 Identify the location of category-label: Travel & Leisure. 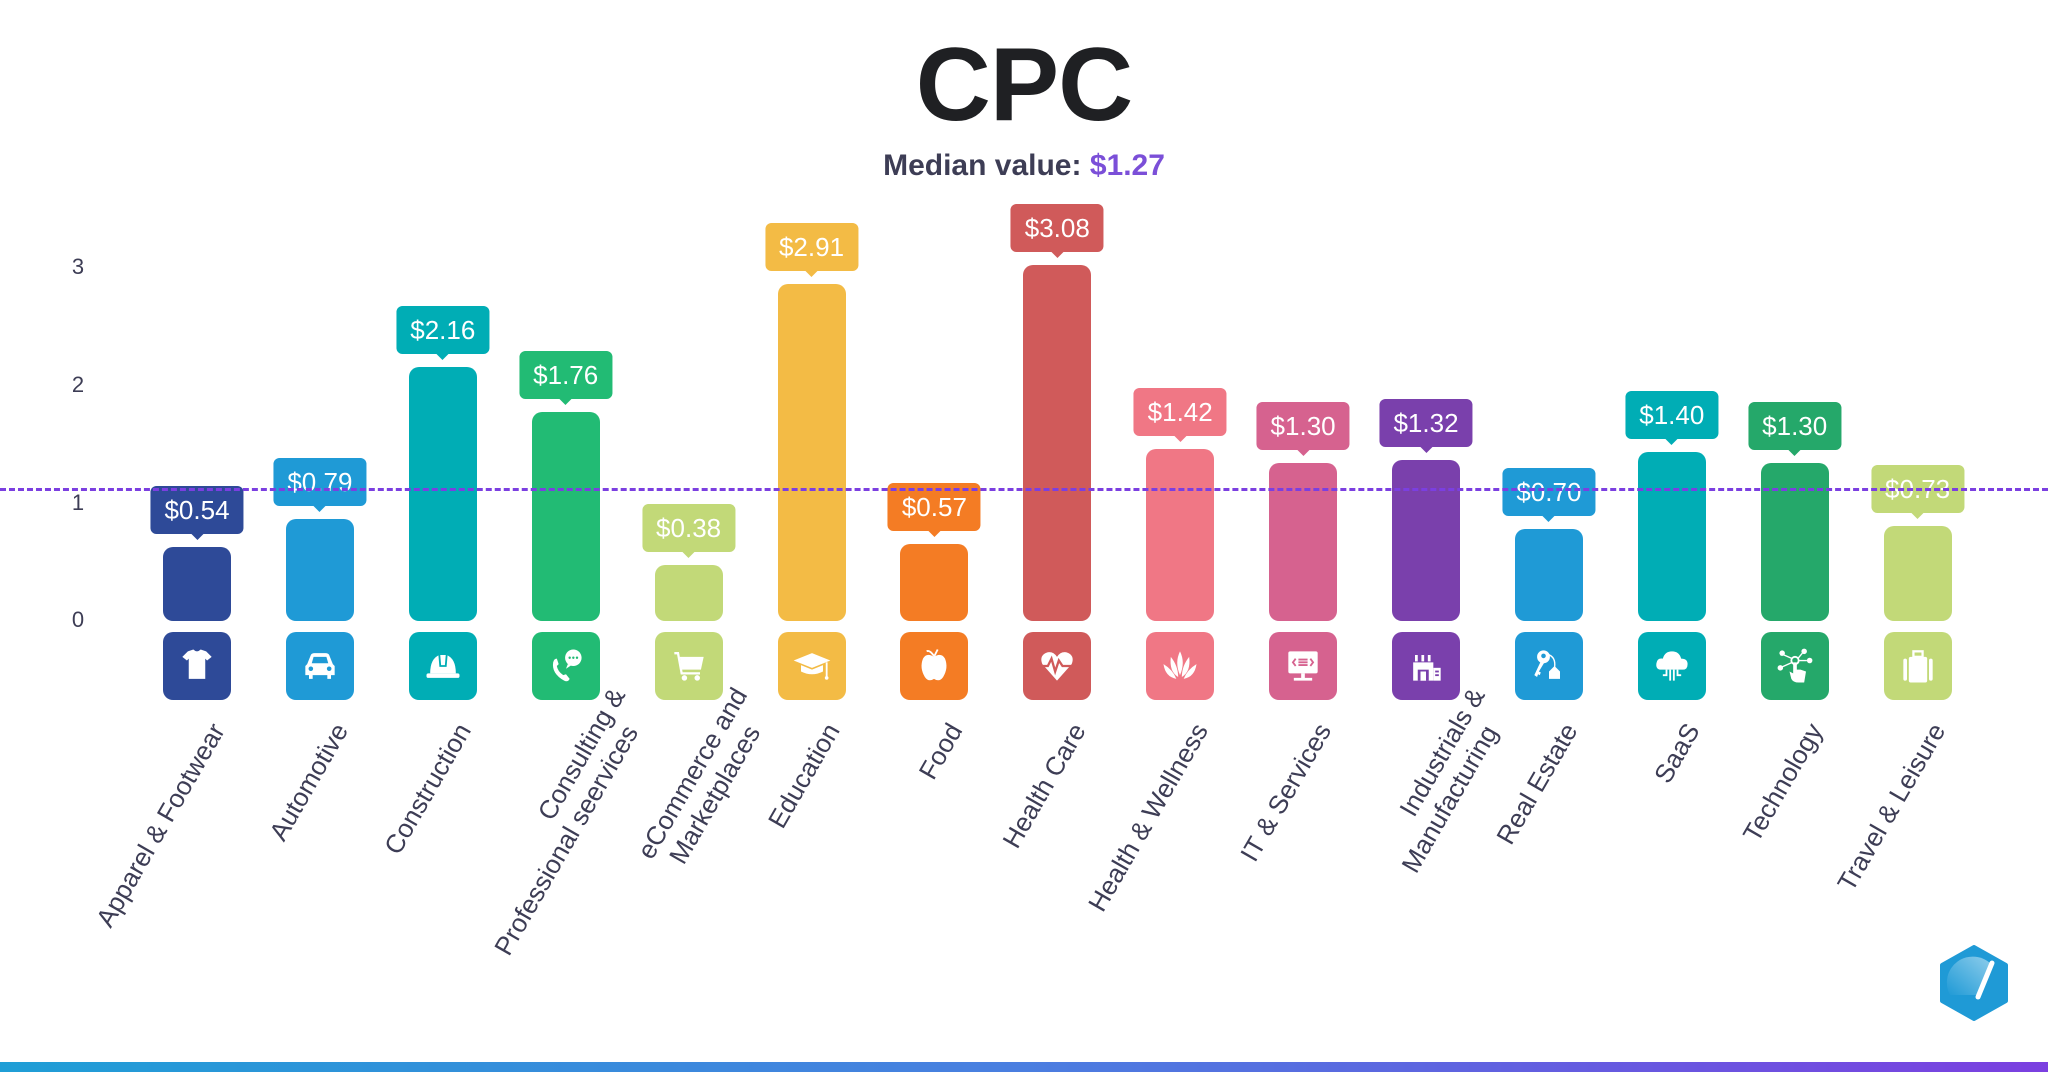
(1891, 807).